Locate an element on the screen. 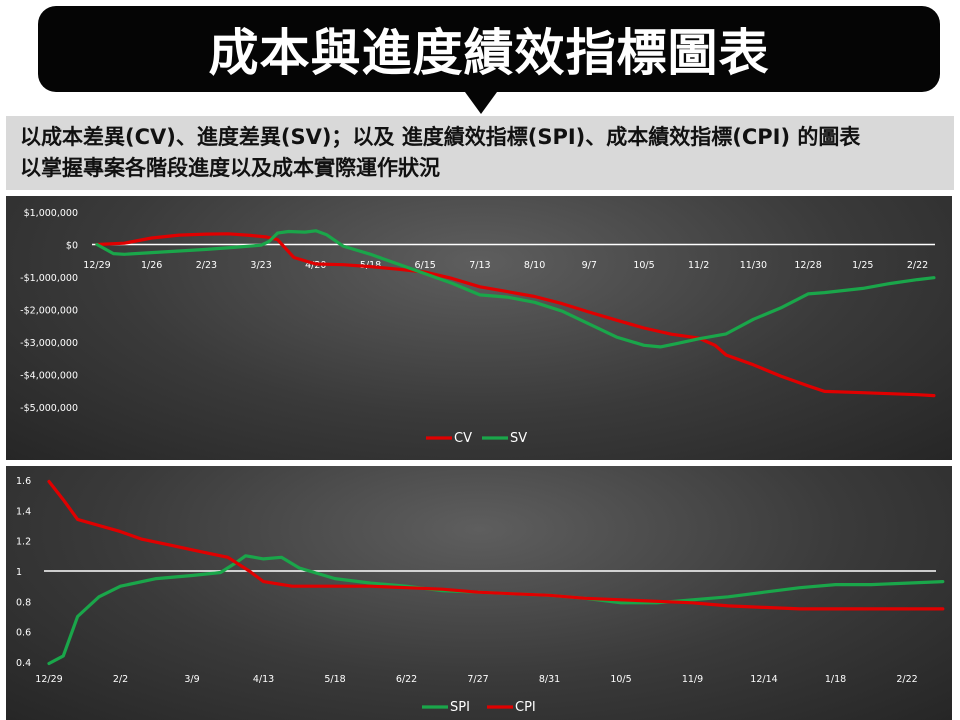 The height and width of the screenshot is (720, 960). cv-sv-x-tick-label: 2/22 is located at coordinates (917, 265).